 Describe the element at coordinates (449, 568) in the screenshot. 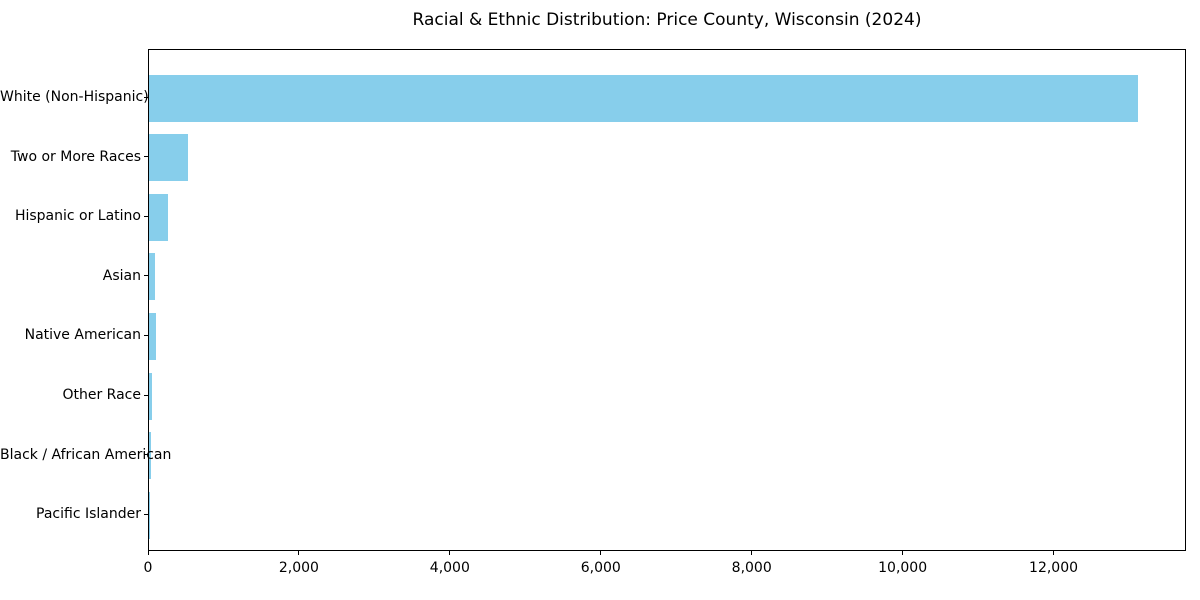

I see `x-tick-label: 4,000` at that location.